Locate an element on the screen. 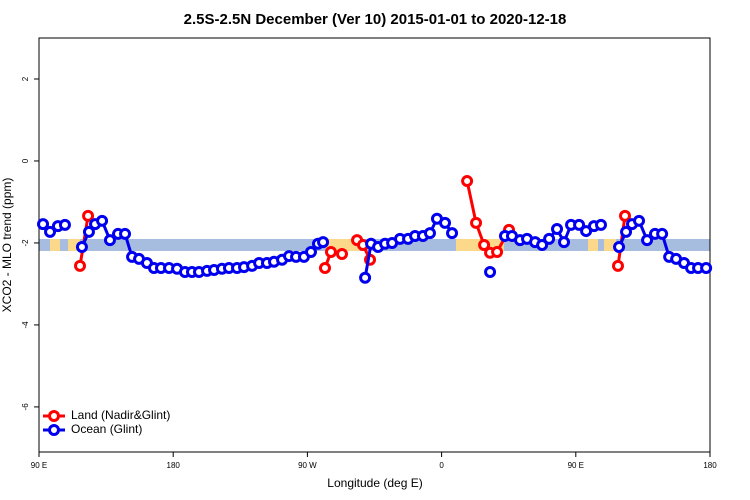 The height and width of the screenshot is (500, 750). legend-label: Land (Nadir&Glint) is located at coordinates (120, 415).